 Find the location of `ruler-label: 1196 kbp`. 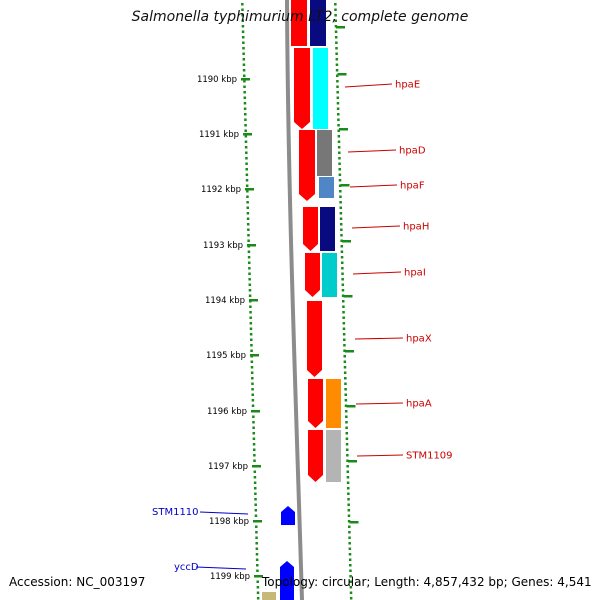

ruler-label: 1196 kbp is located at coordinates (227, 412).